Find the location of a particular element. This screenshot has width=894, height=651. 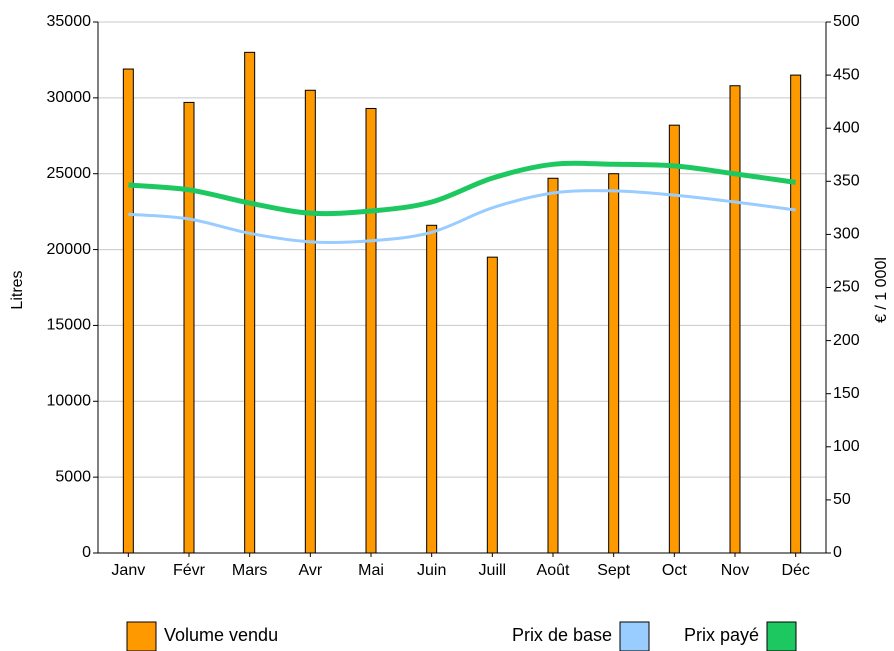

legend-label: Prix payé is located at coordinates (721, 635).